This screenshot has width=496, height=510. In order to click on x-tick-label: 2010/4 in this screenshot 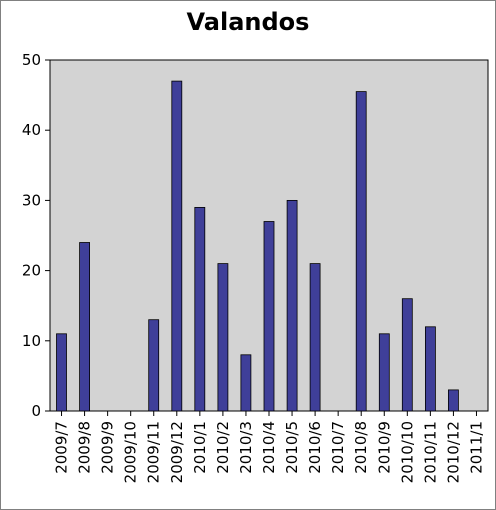, I will do `click(269, 447)`.